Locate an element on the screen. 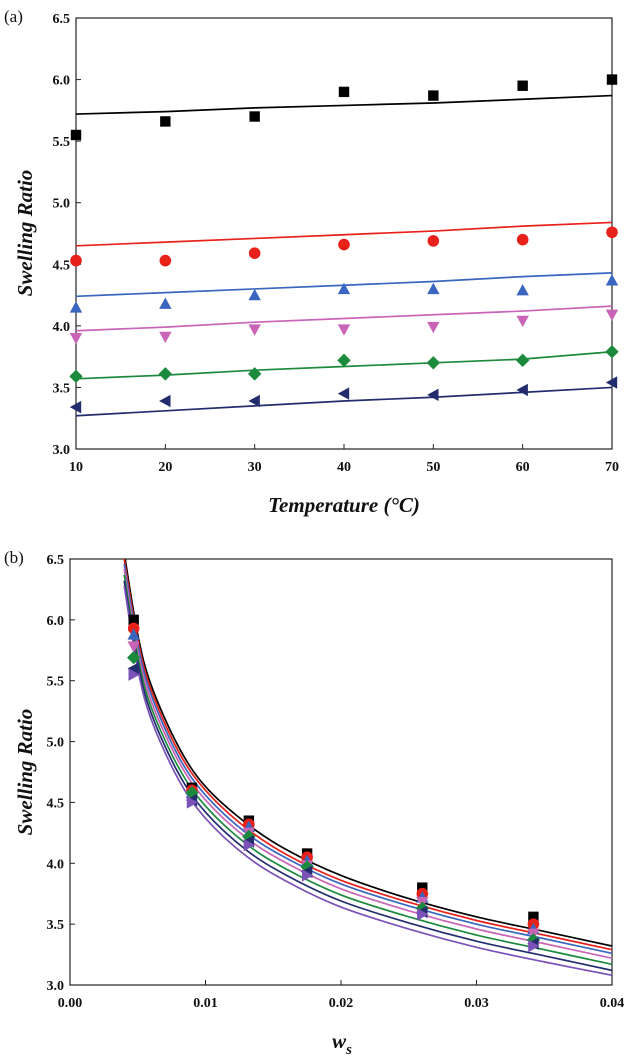 The image size is (633, 1061). panel-b-x-title-sub: s is located at coordinates (348, 1050).